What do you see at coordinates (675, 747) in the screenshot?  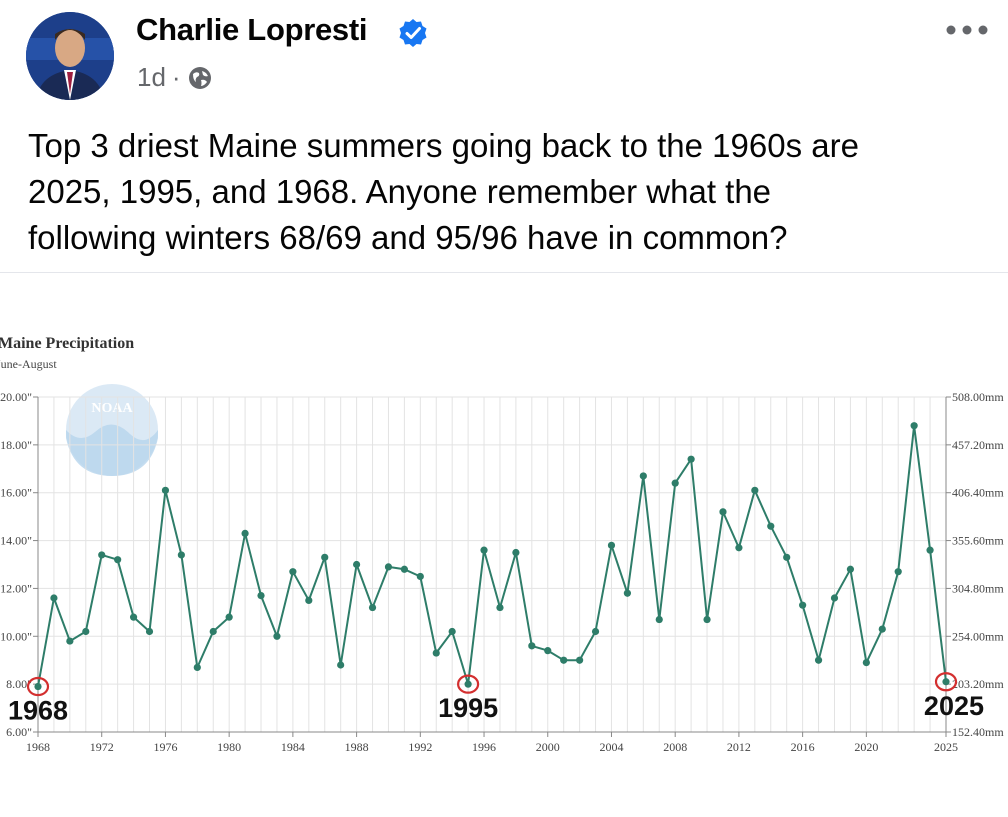 I see `x-tick-label: 2008` at bounding box center [675, 747].